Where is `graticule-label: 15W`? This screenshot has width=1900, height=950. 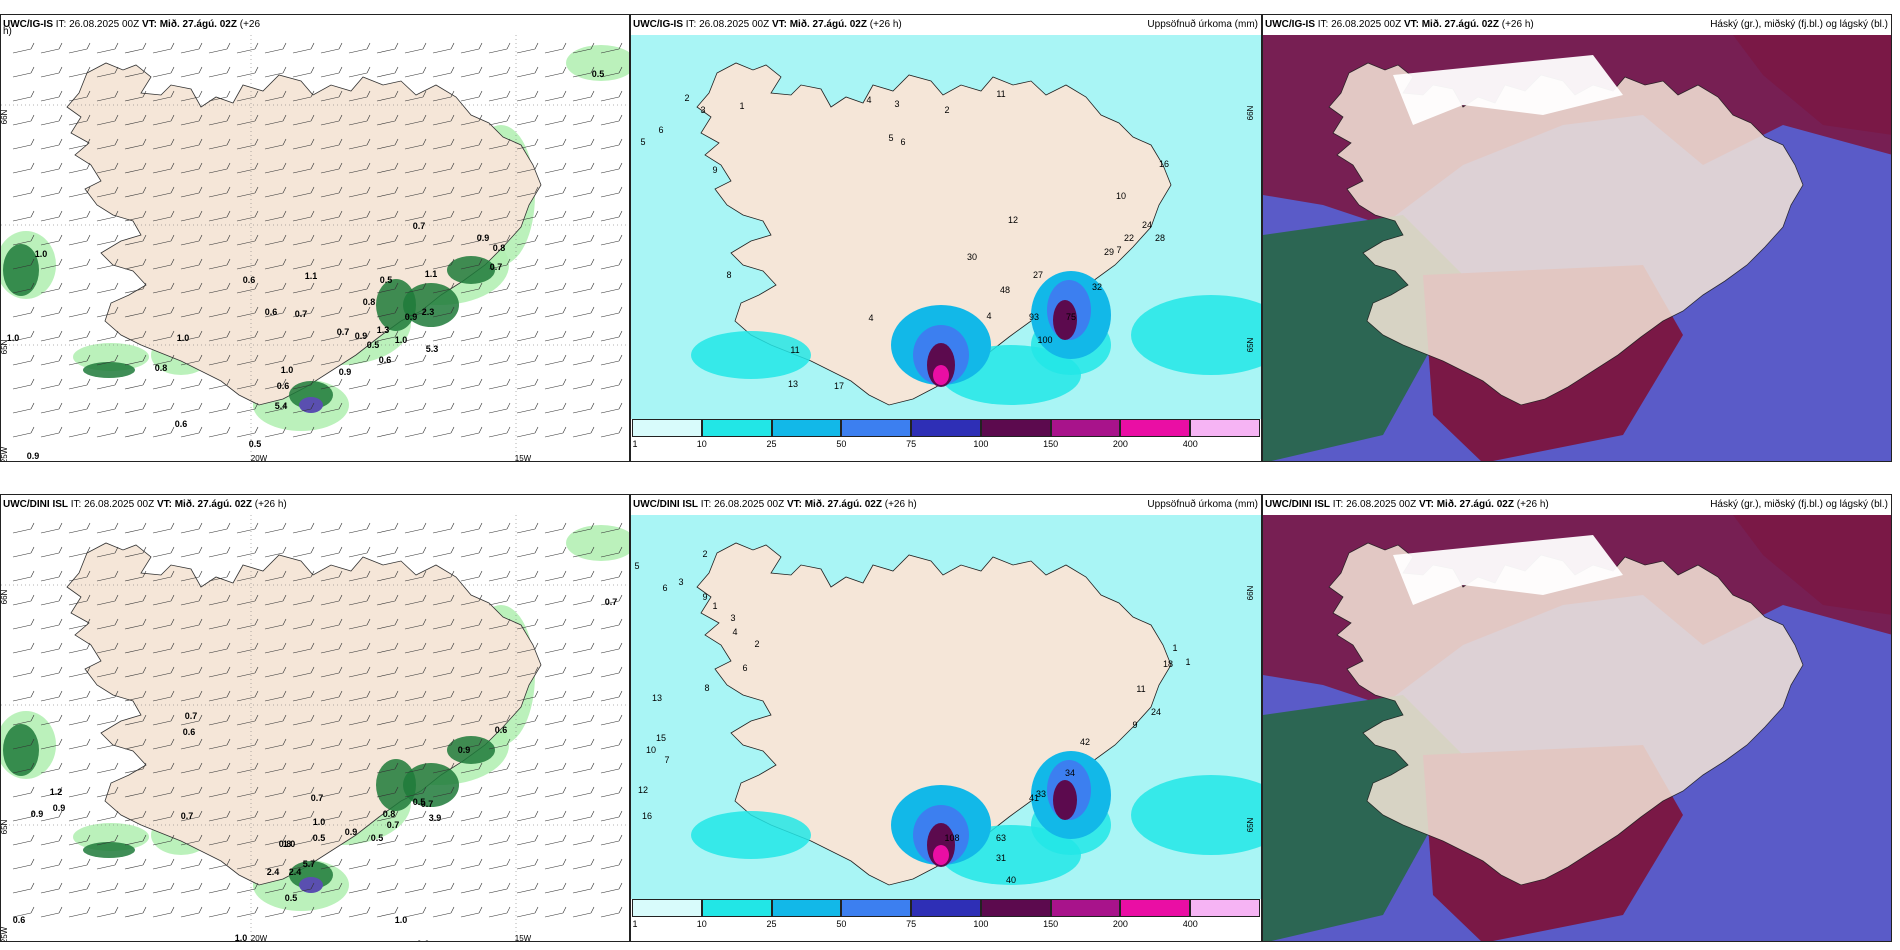 graticule-label: 15W is located at coordinates (523, 937).